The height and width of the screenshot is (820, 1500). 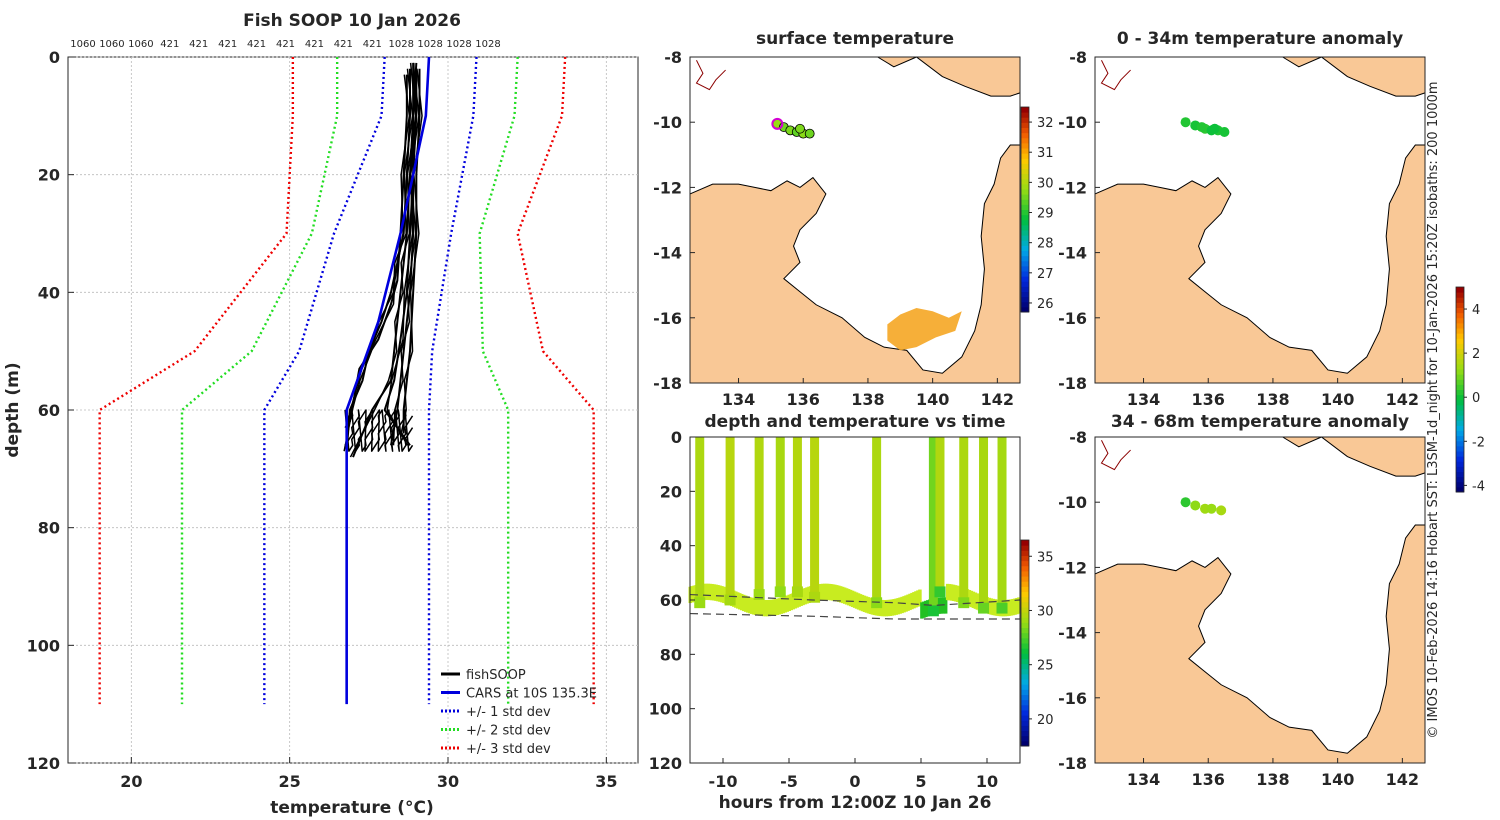 What do you see at coordinates (1476, 310) in the screenshot?
I see `anomaly-colorbar-tick-label: 4` at bounding box center [1476, 310].